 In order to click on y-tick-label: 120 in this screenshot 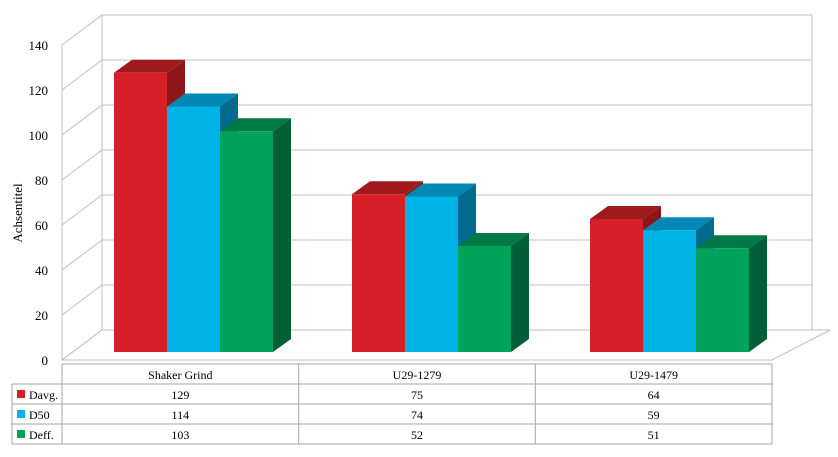, I will do `click(39, 90)`.